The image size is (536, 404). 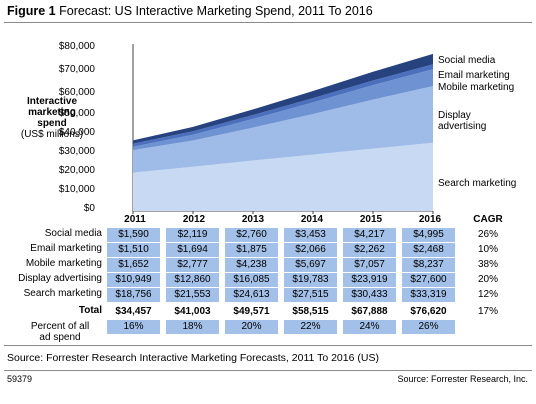 What do you see at coordinates (474, 75) in the screenshot?
I see `series-label-email: Email marketing` at bounding box center [474, 75].